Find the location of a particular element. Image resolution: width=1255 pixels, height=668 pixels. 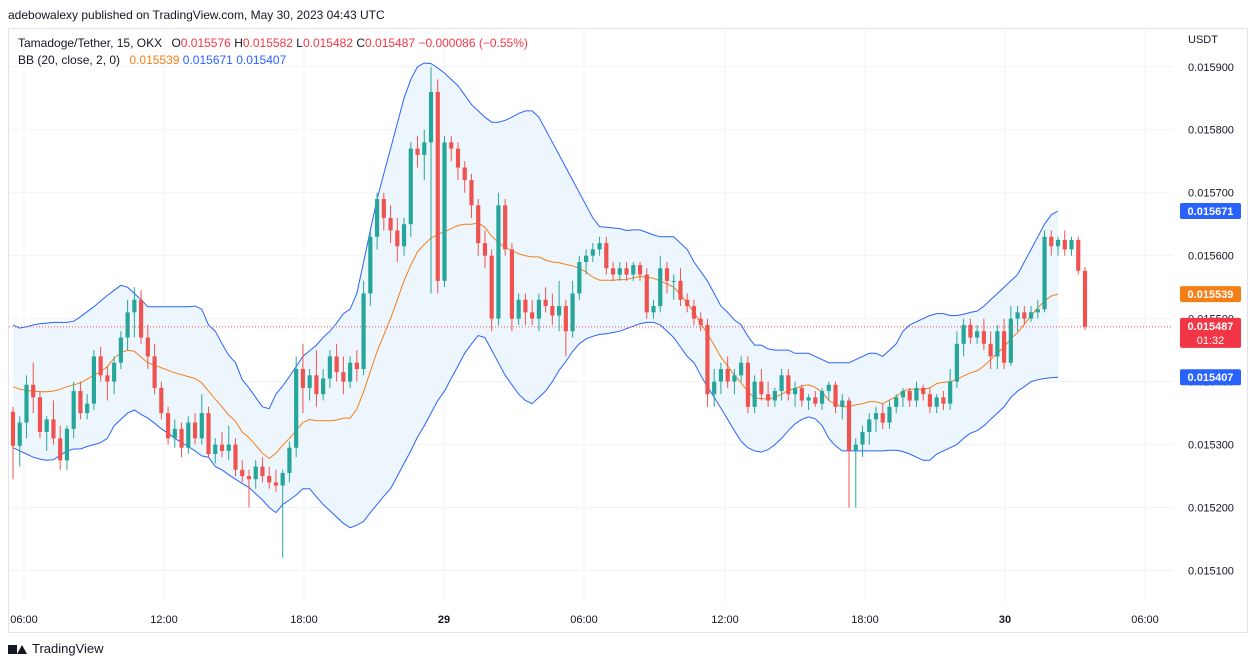

price-label-text: 0.015539 is located at coordinates (1211, 295).